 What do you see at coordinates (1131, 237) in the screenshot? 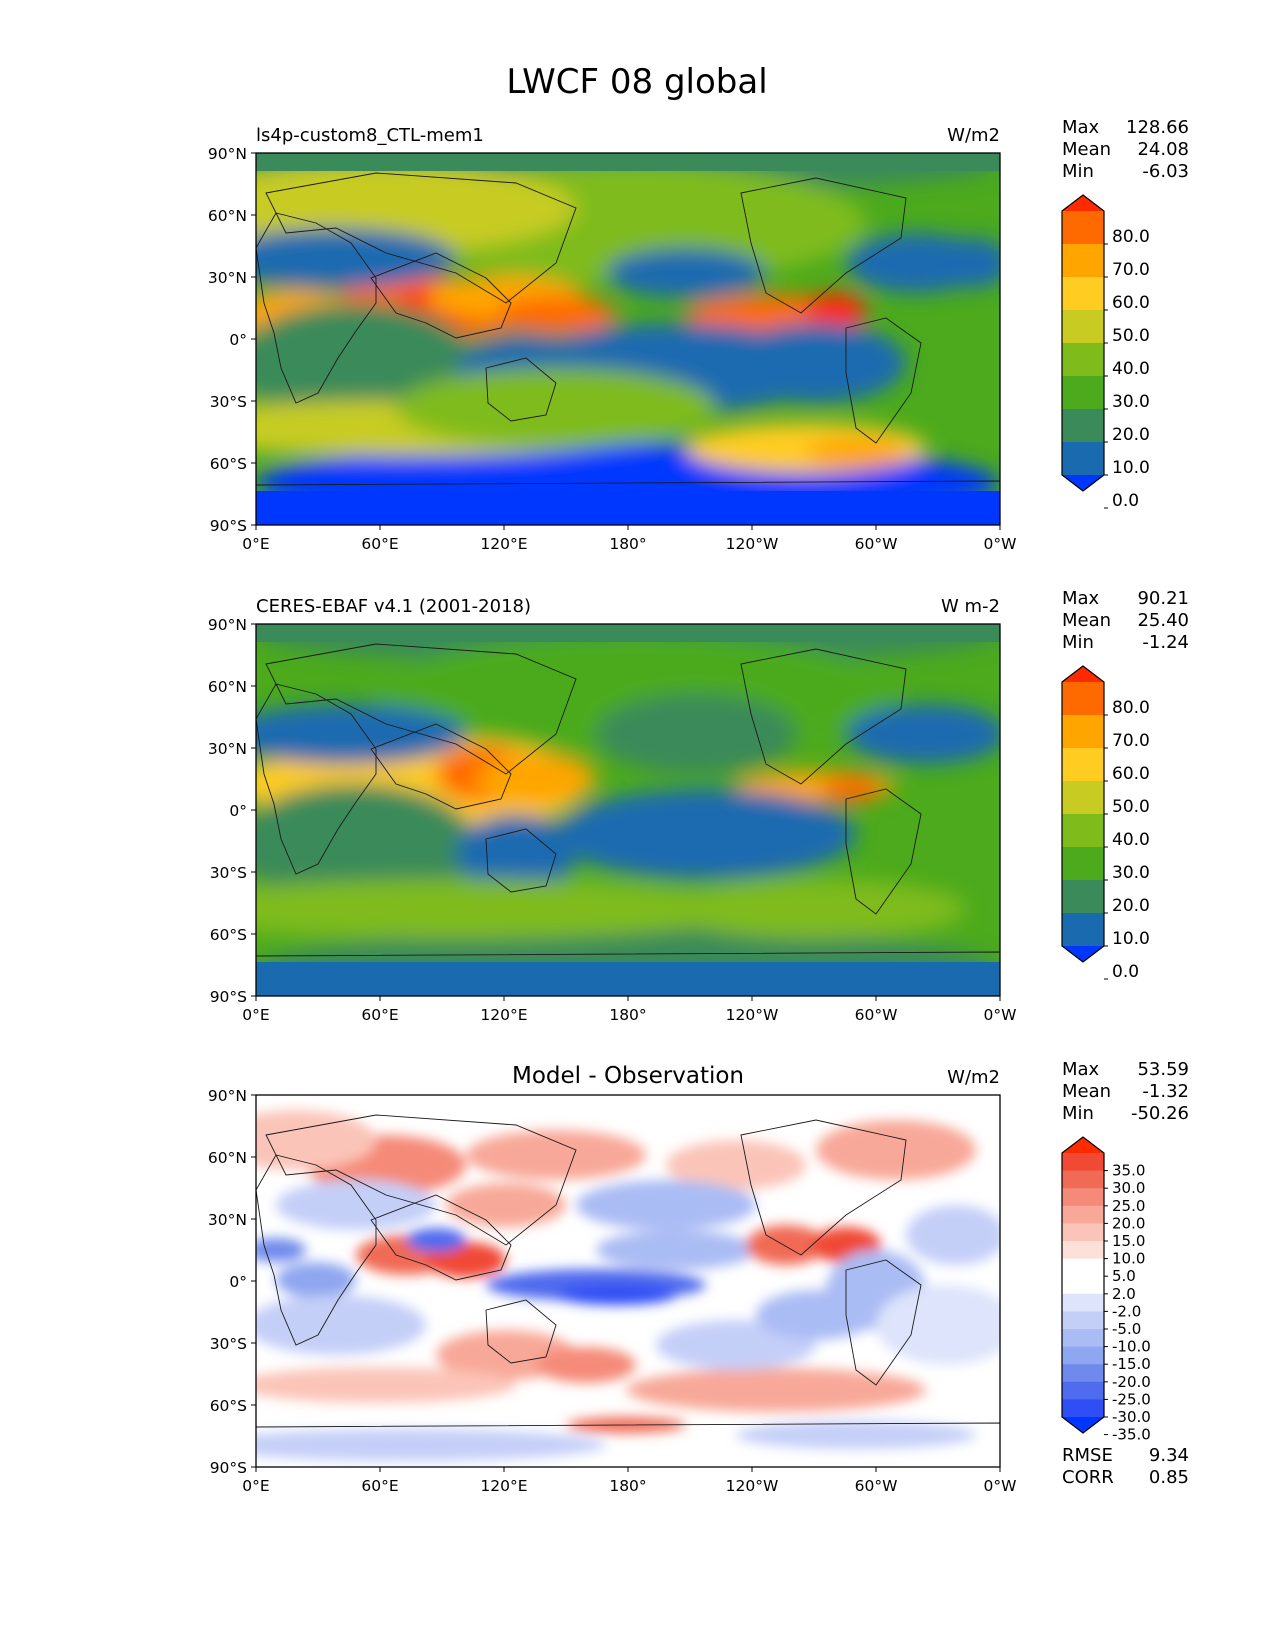
I see `colorbar-tick-label: 80.0` at bounding box center [1131, 237].